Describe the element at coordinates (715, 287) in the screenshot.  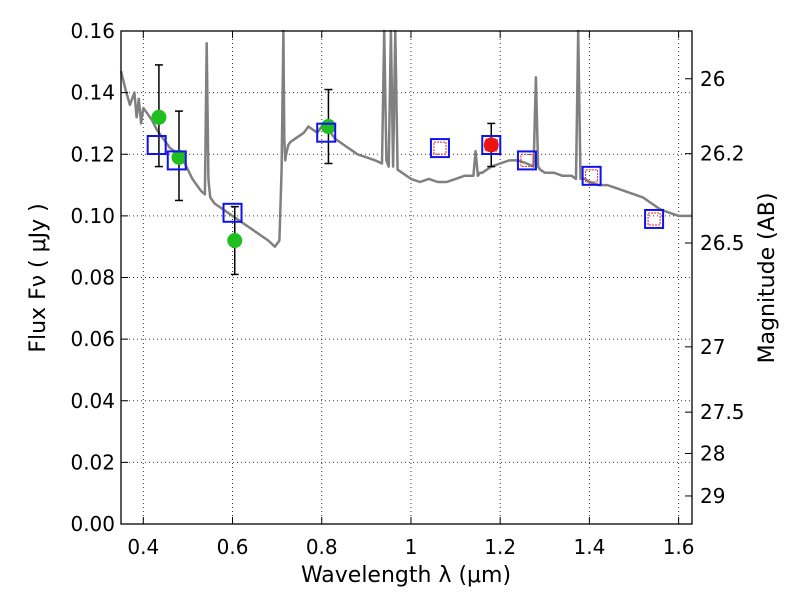
I see `right-axis-ticks: 26 26.2 26.5 27 27.5 28 29` at that location.